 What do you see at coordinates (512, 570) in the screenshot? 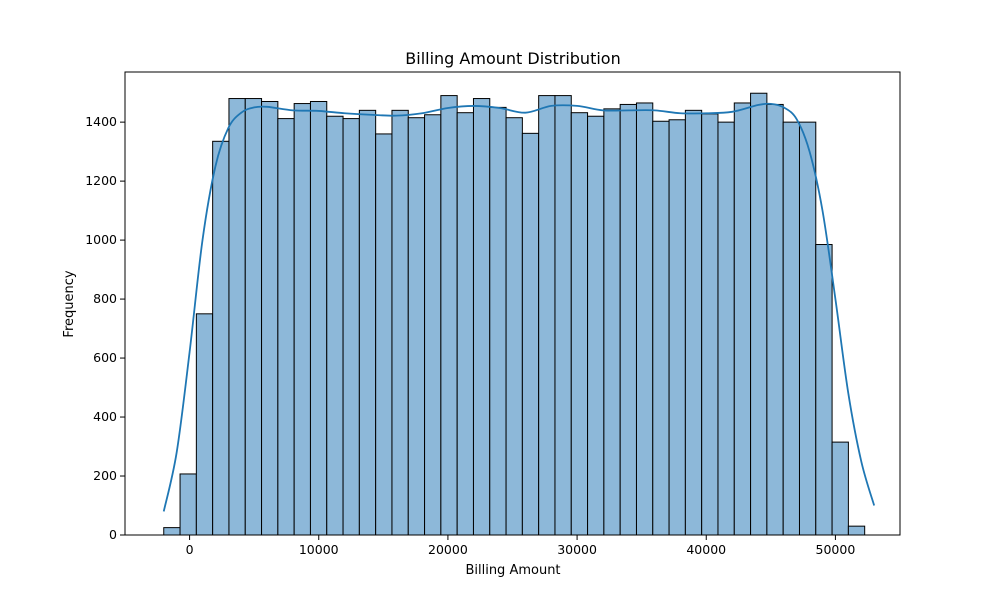
I see `x-axis-label: Billing Amount` at bounding box center [512, 570].